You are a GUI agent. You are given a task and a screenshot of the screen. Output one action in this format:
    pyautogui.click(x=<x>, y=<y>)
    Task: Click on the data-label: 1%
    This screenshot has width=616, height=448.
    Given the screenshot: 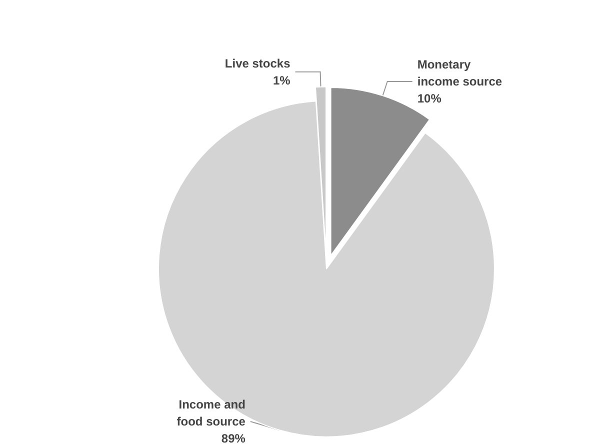 What is the action you would take?
    pyautogui.click(x=281, y=80)
    